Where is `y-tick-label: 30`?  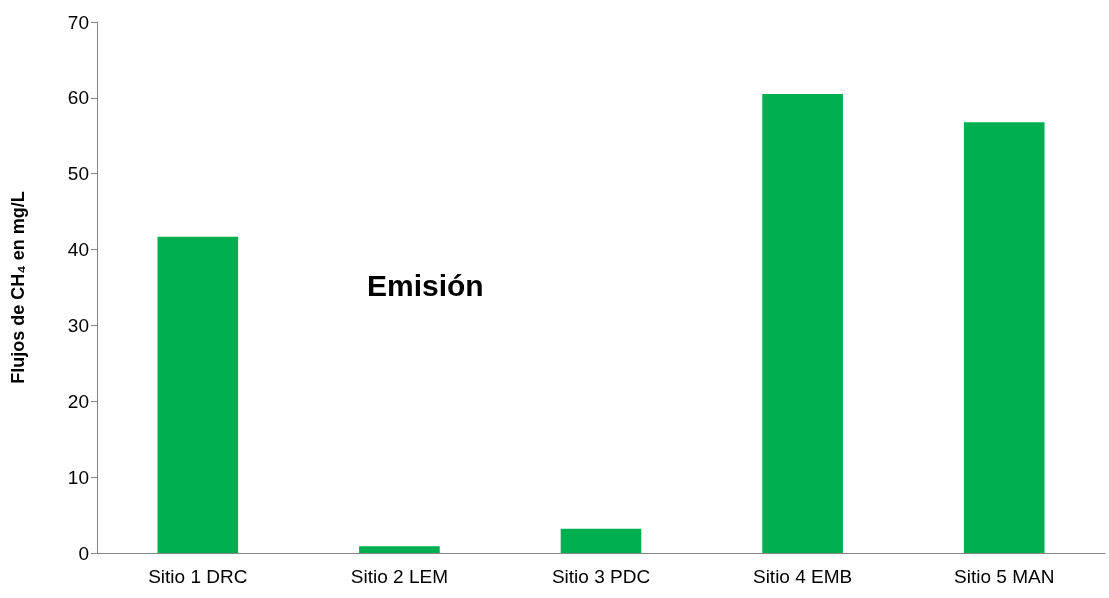
y-tick-label: 30 is located at coordinates (78, 325).